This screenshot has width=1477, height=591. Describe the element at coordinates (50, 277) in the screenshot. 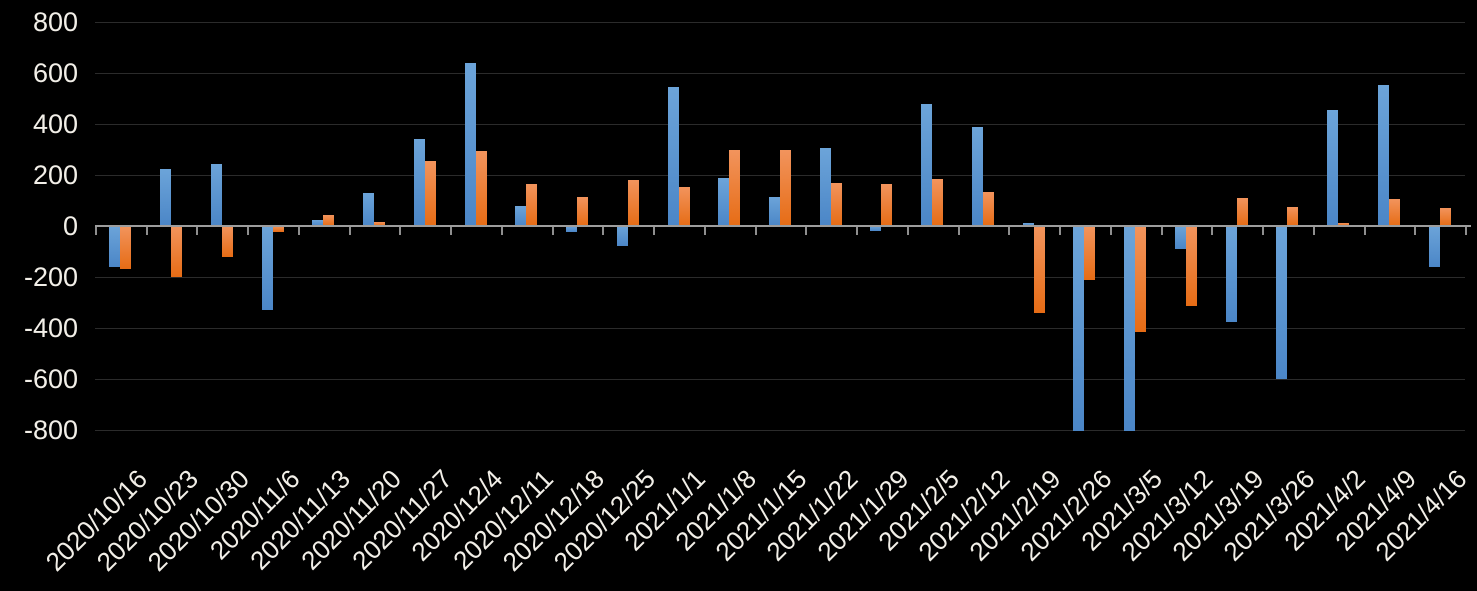

I see `y-axis-tick-label: -200` at that location.